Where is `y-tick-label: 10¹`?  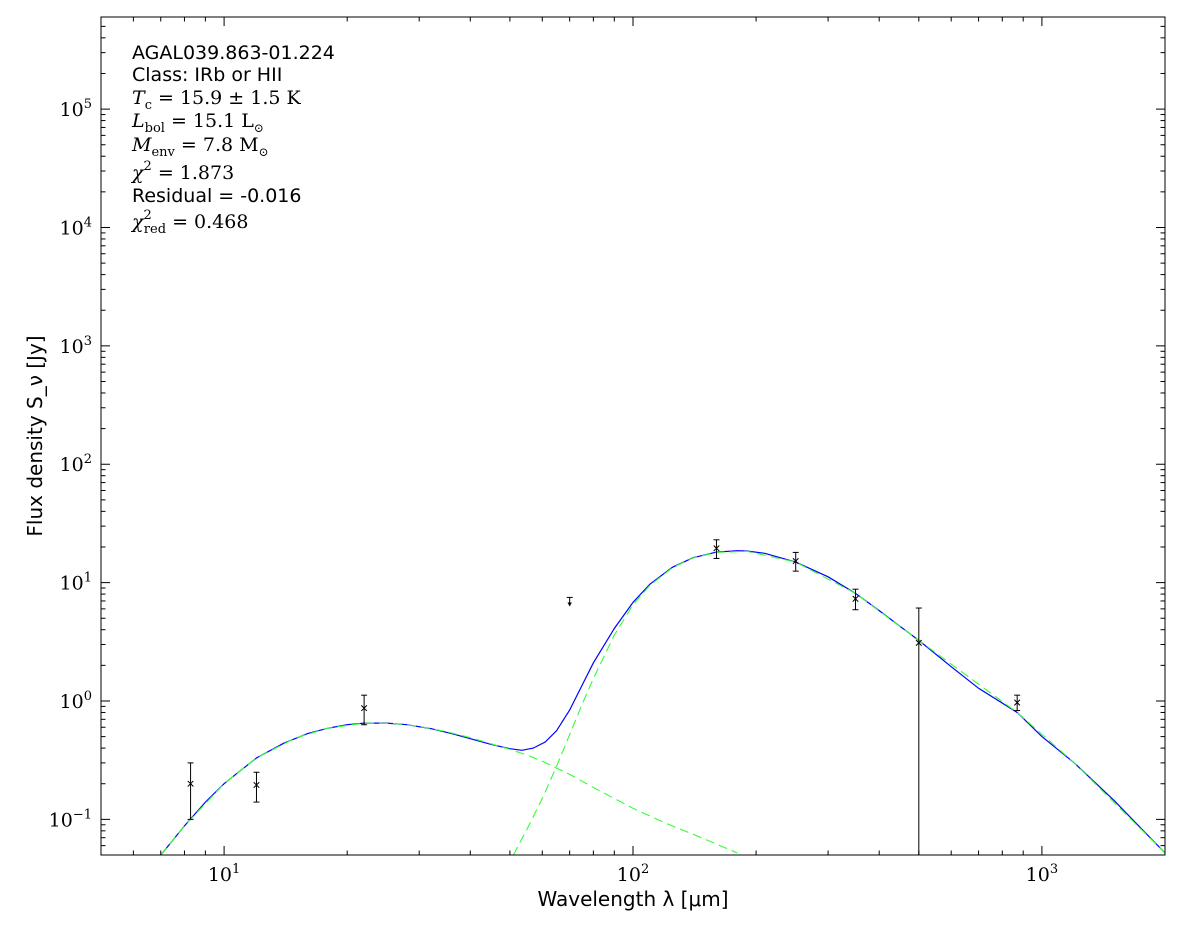
y-tick-label: 10¹ is located at coordinates (76, 583).